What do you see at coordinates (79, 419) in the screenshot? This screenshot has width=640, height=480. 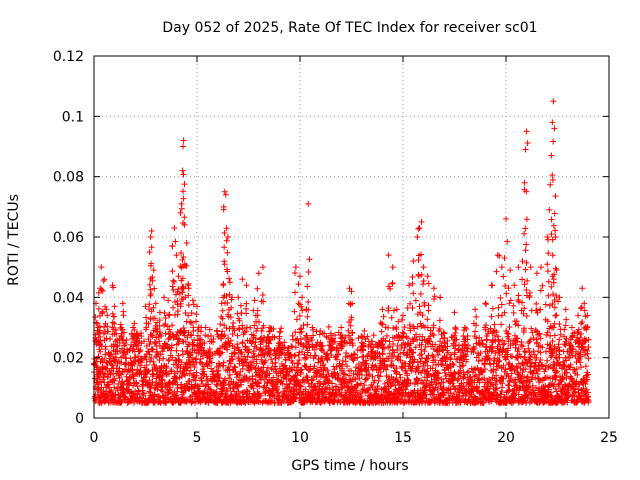 I see `y-tick-label: 0` at bounding box center [79, 419].